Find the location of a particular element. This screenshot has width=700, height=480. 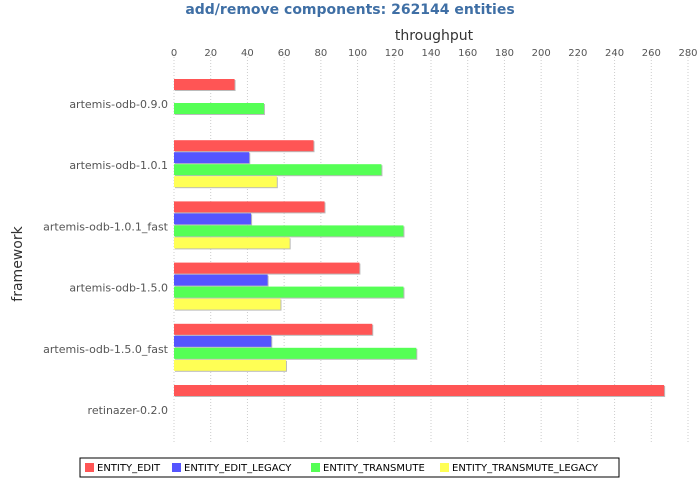

x-tick-label: 280 is located at coordinates (687, 53).